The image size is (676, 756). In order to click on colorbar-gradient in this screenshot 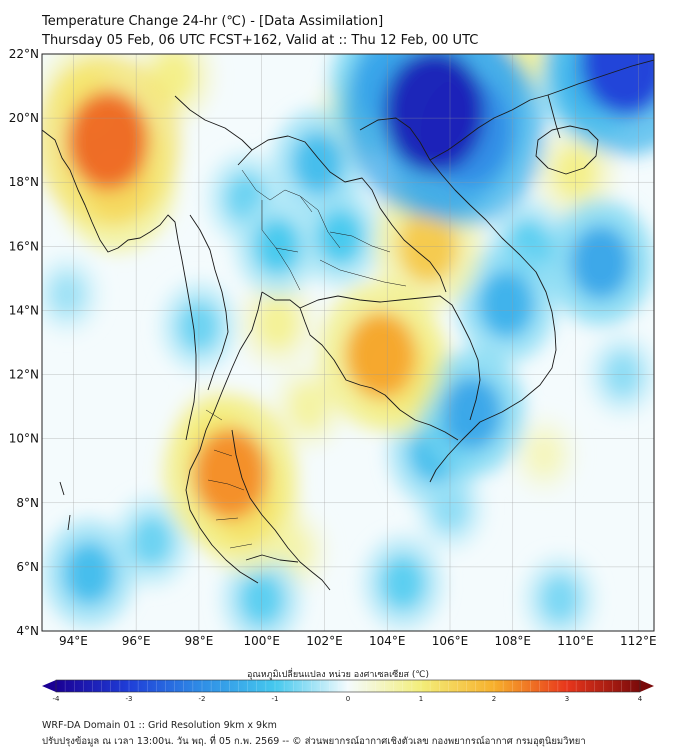, I will do `click(348, 686)`.